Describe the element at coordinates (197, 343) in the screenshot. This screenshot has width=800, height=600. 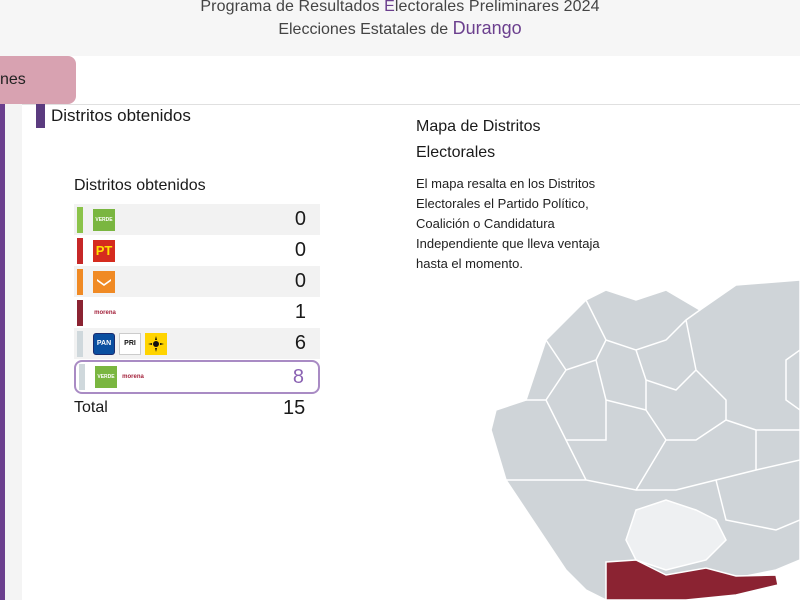
I see `coalition-row-pan-pri-prd: PAN PRI 6` at that location.